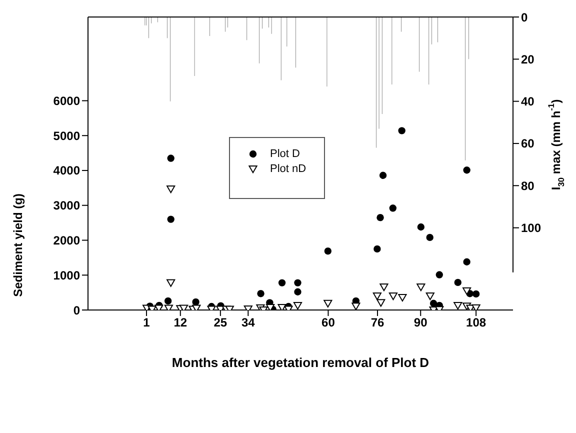 The height and width of the screenshot is (433, 576). What do you see at coordinates (221, 323) in the screenshot?
I see `x-tick-label: 25` at bounding box center [221, 323].